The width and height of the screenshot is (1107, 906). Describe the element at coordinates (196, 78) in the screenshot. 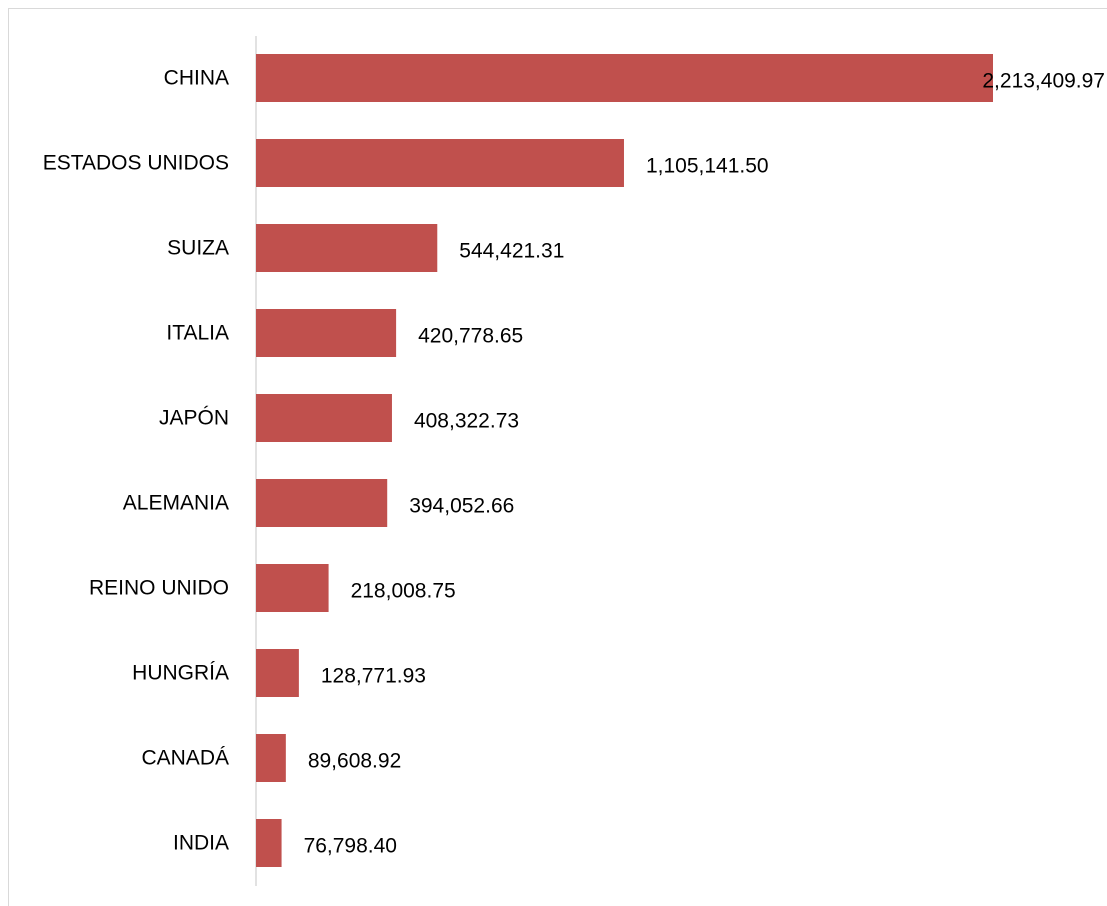

I see `category-label: CHINA` at that location.